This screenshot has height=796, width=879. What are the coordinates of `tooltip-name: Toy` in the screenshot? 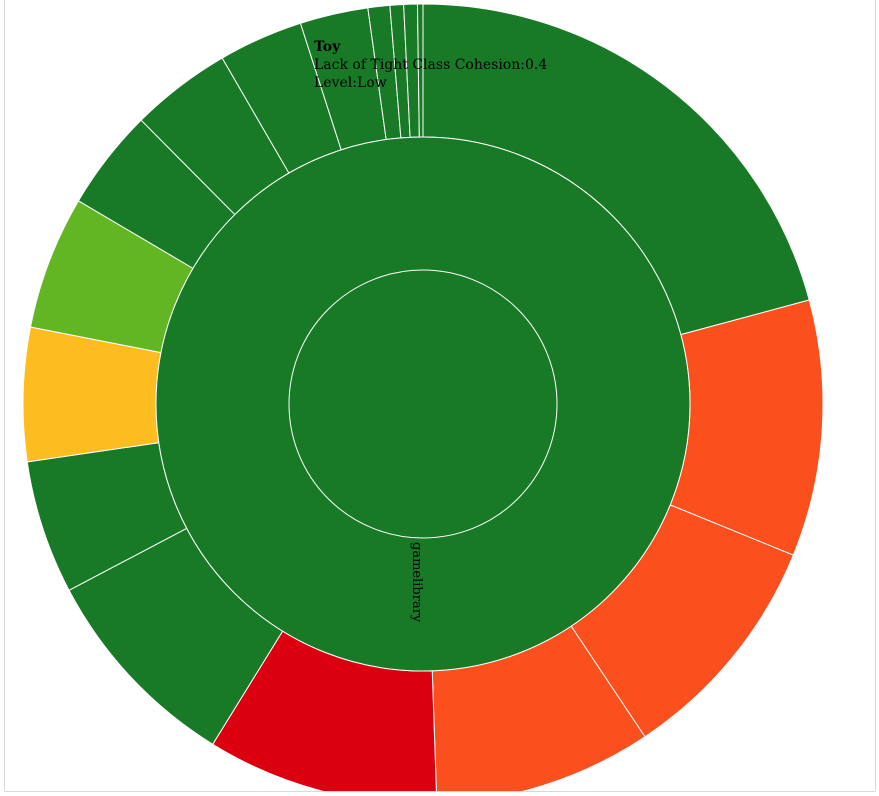 It's located at (327, 47).